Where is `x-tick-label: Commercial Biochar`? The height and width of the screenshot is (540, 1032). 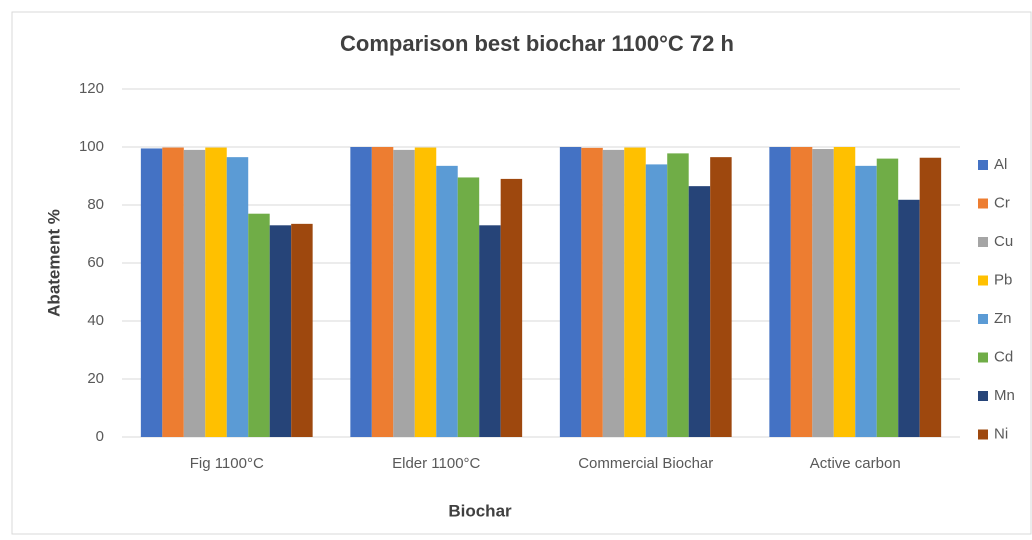
x-tick-label: Commercial Biochar is located at coordinates (645, 463).